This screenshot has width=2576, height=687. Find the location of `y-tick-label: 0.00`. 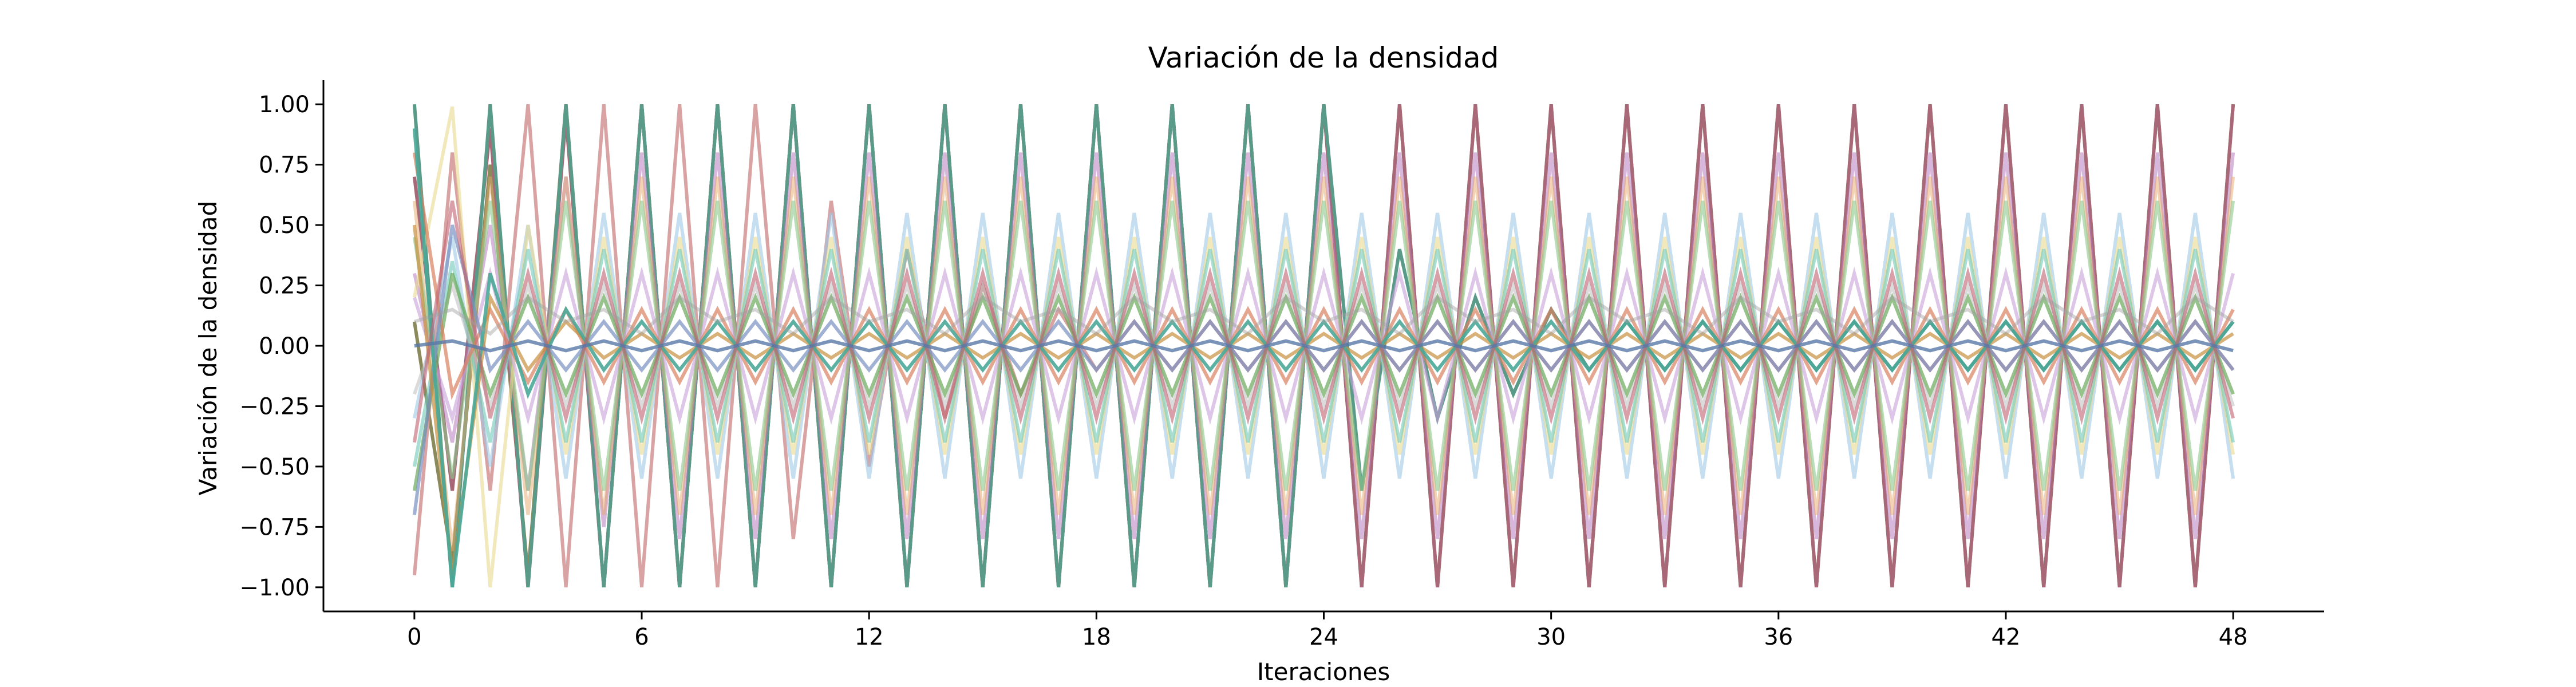

y-tick-label: 0.00 is located at coordinates (284, 347).